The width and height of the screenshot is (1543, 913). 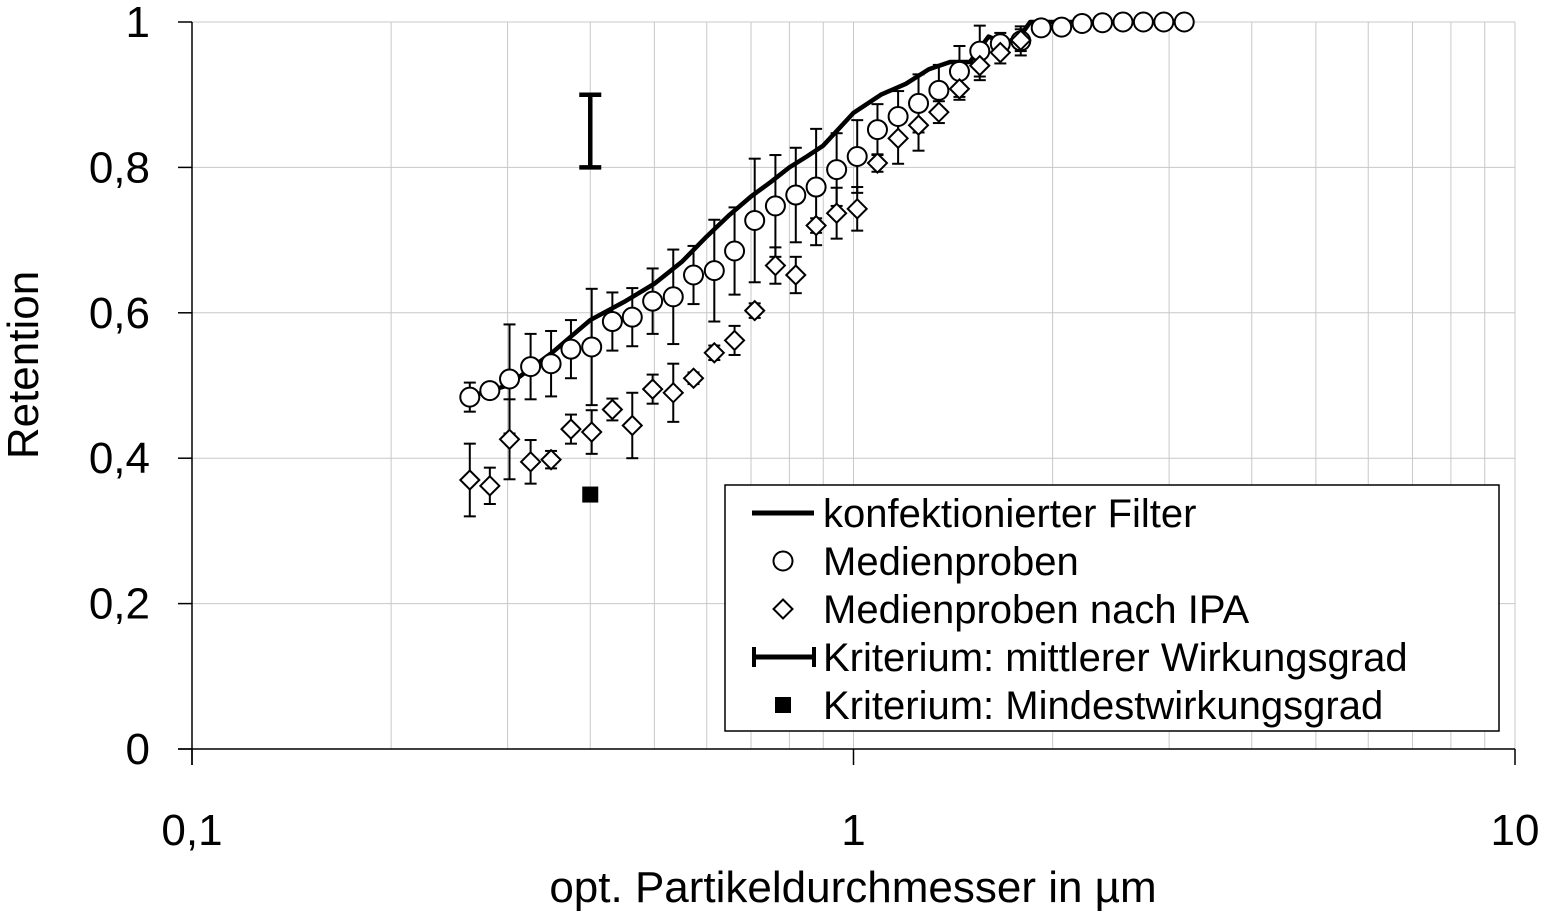 What do you see at coordinates (1036, 610) in the screenshot?
I see `legend-label: Medienproben nach IPA` at bounding box center [1036, 610].